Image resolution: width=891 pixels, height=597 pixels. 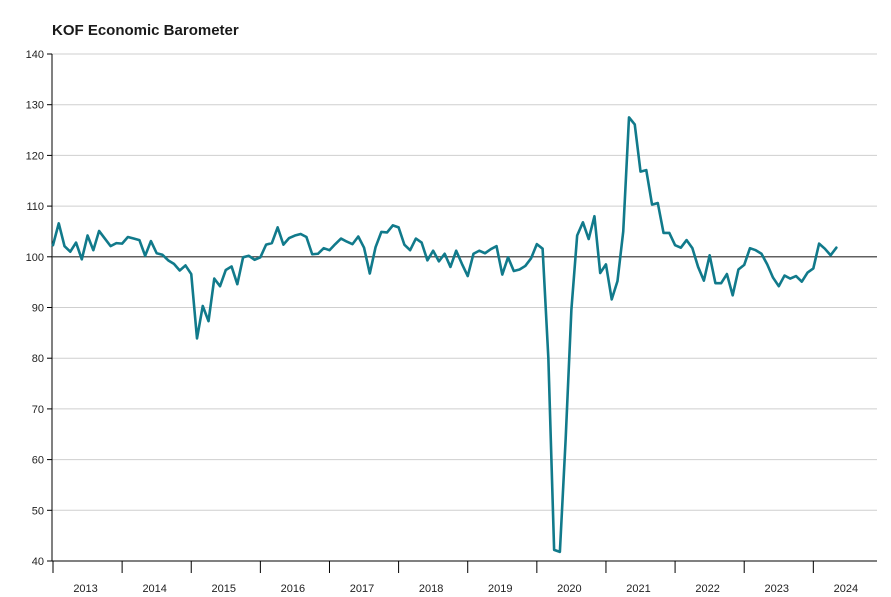 I want to click on y-tick-label: 120, so click(x=35, y=156).